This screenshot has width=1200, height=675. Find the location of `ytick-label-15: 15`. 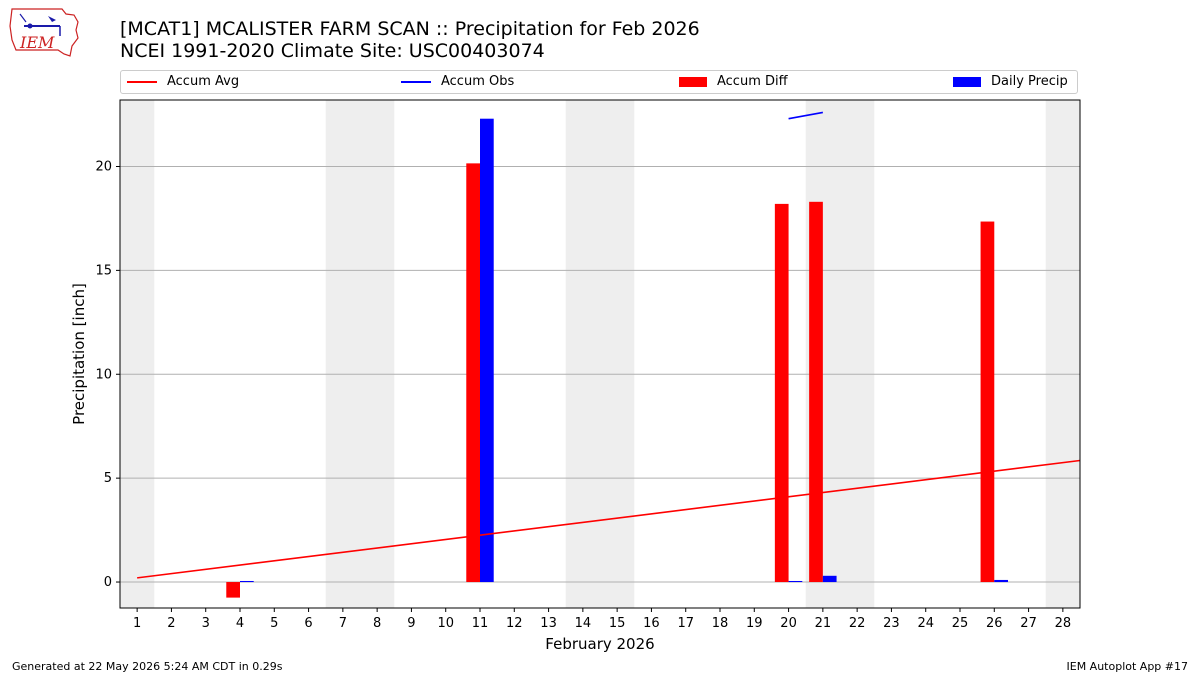

ytick-label-15: 15 is located at coordinates (103, 270).